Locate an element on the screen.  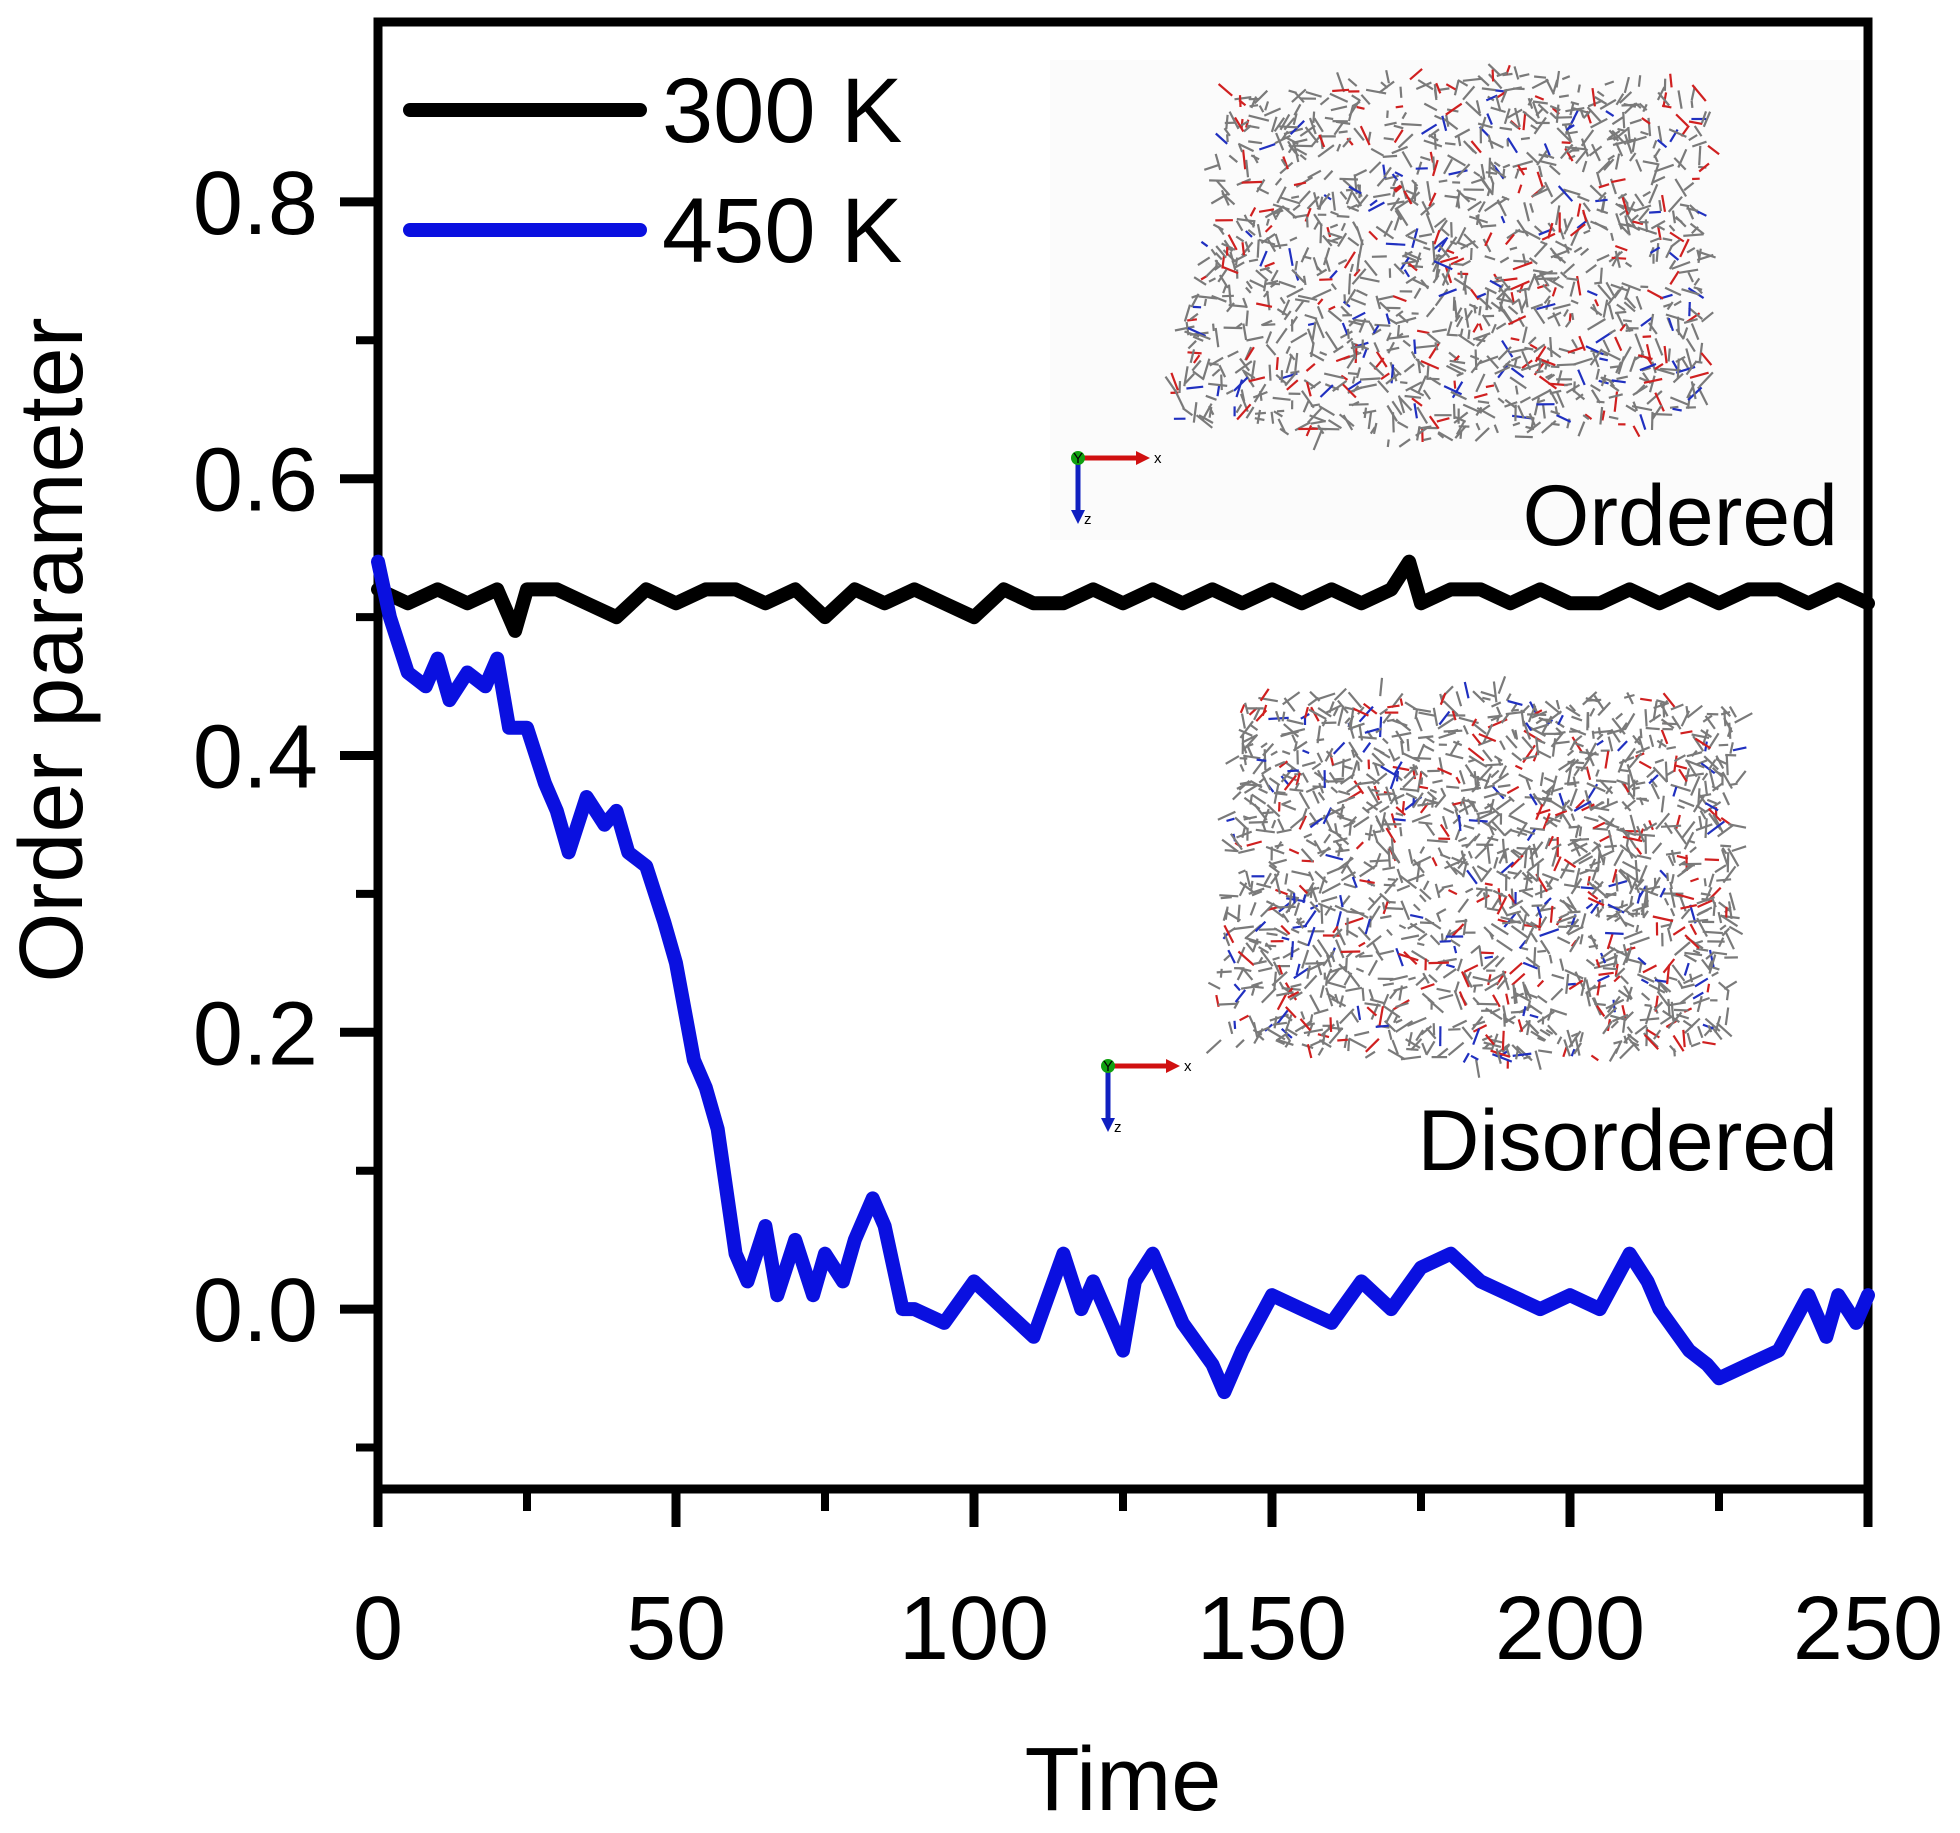
x-tick-label: 250 is located at coordinates (1868, 1629).